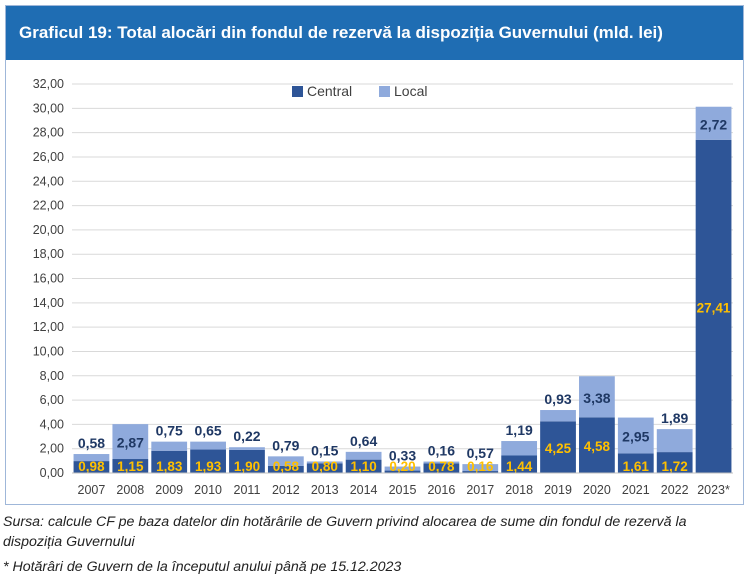 The width and height of the screenshot is (750, 580). Describe the element at coordinates (48, 206) in the screenshot. I see `y-tick-label: 22,00` at that location.